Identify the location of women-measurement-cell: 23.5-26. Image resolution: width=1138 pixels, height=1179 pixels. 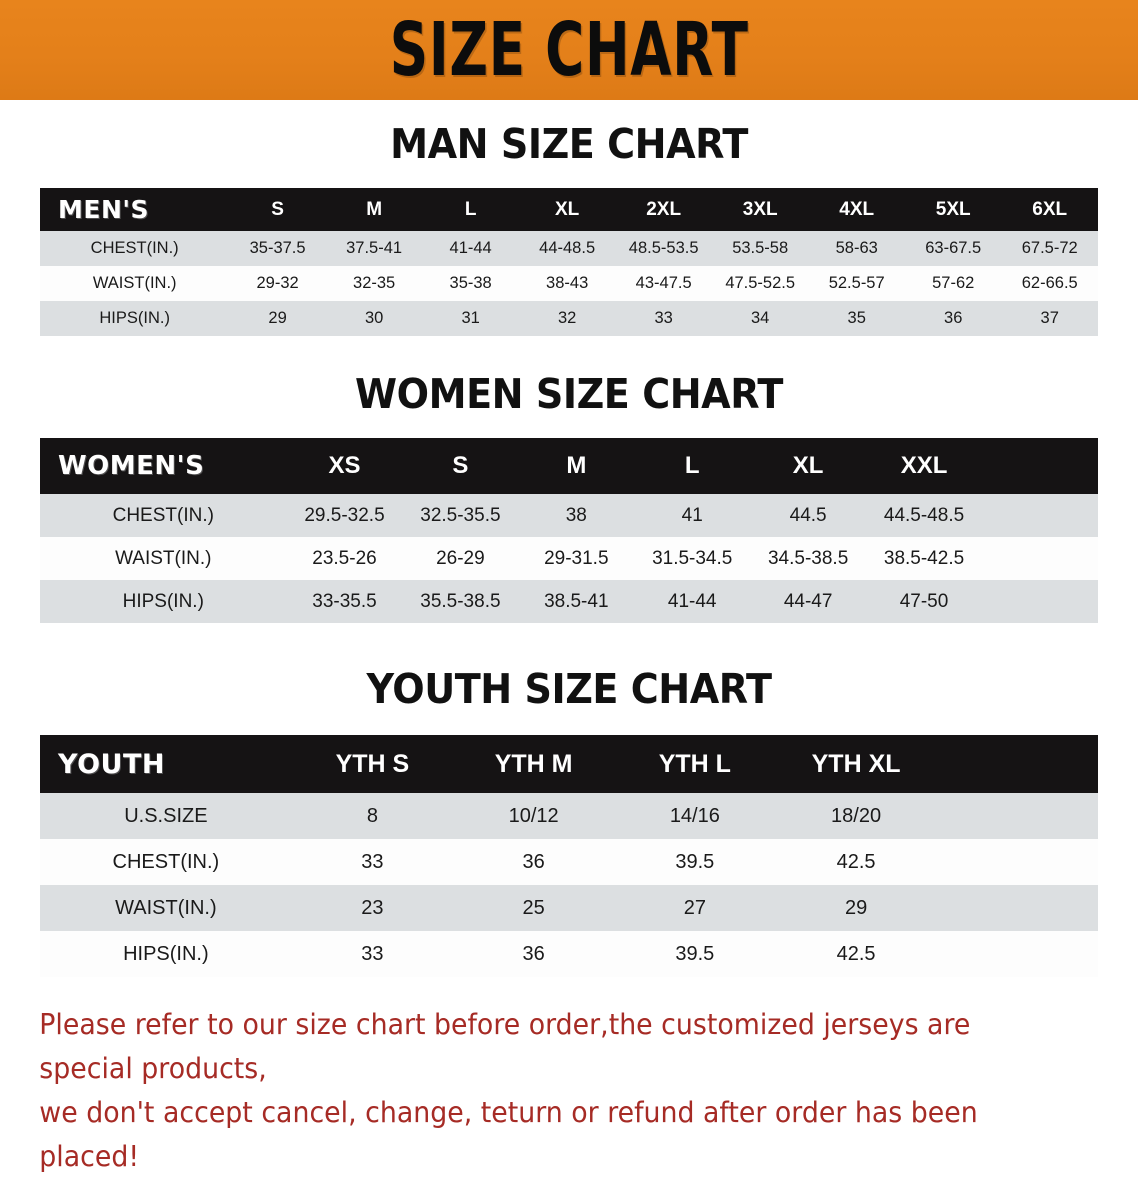
(344, 558).